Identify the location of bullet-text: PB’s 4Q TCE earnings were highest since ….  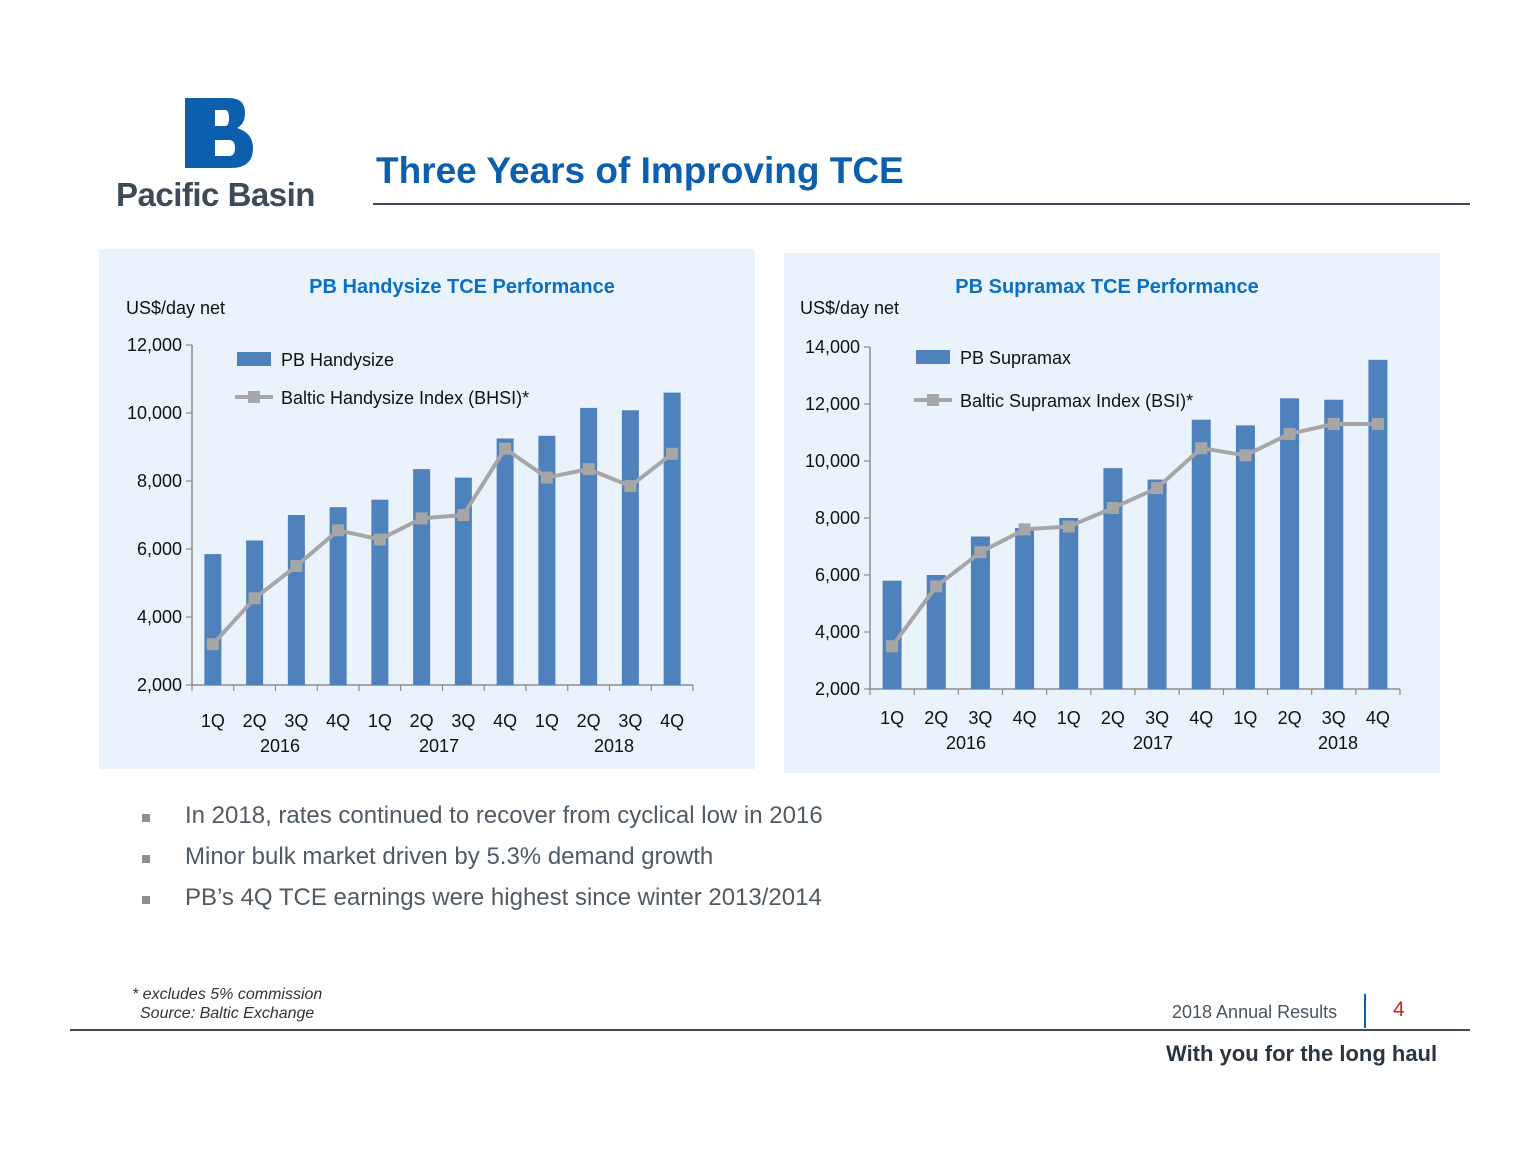
(503, 897).